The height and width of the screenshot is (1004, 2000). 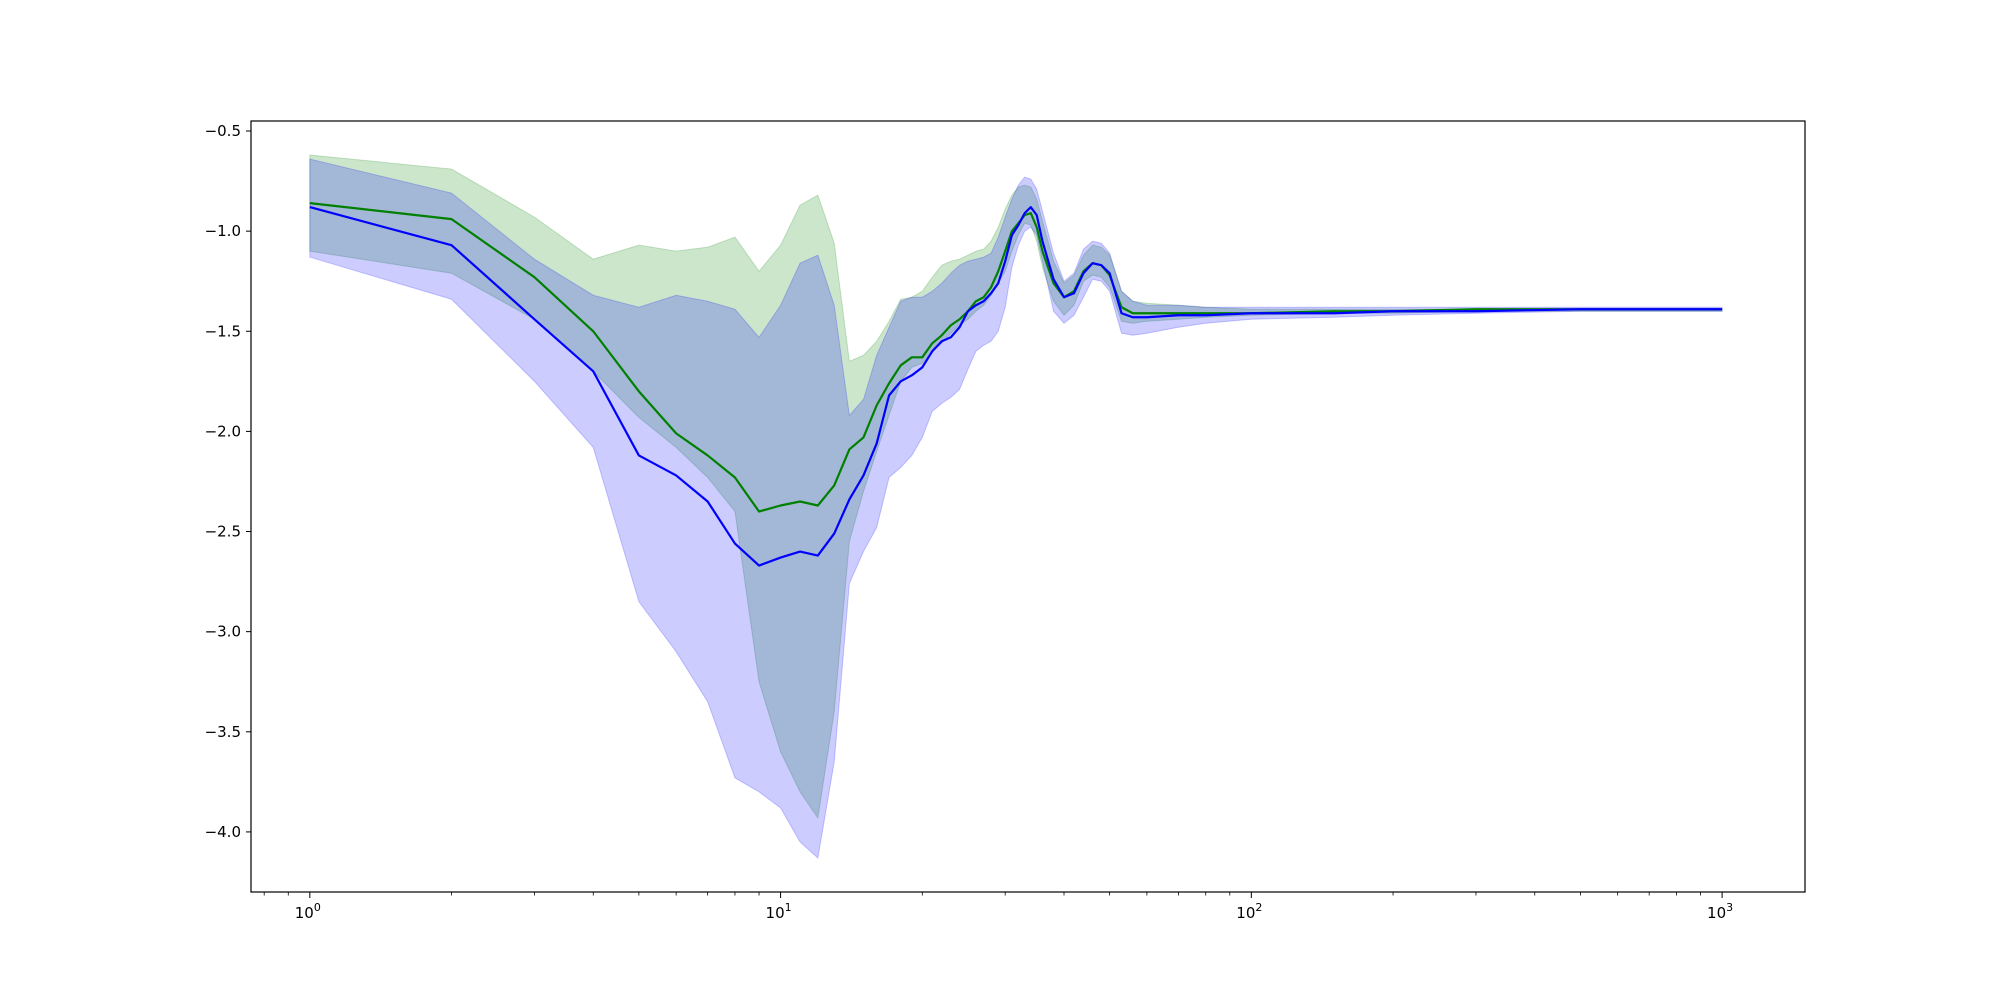 What do you see at coordinates (1720, 911) in the screenshot?
I see `x-tick-label: 10³` at bounding box center [1720, 911].